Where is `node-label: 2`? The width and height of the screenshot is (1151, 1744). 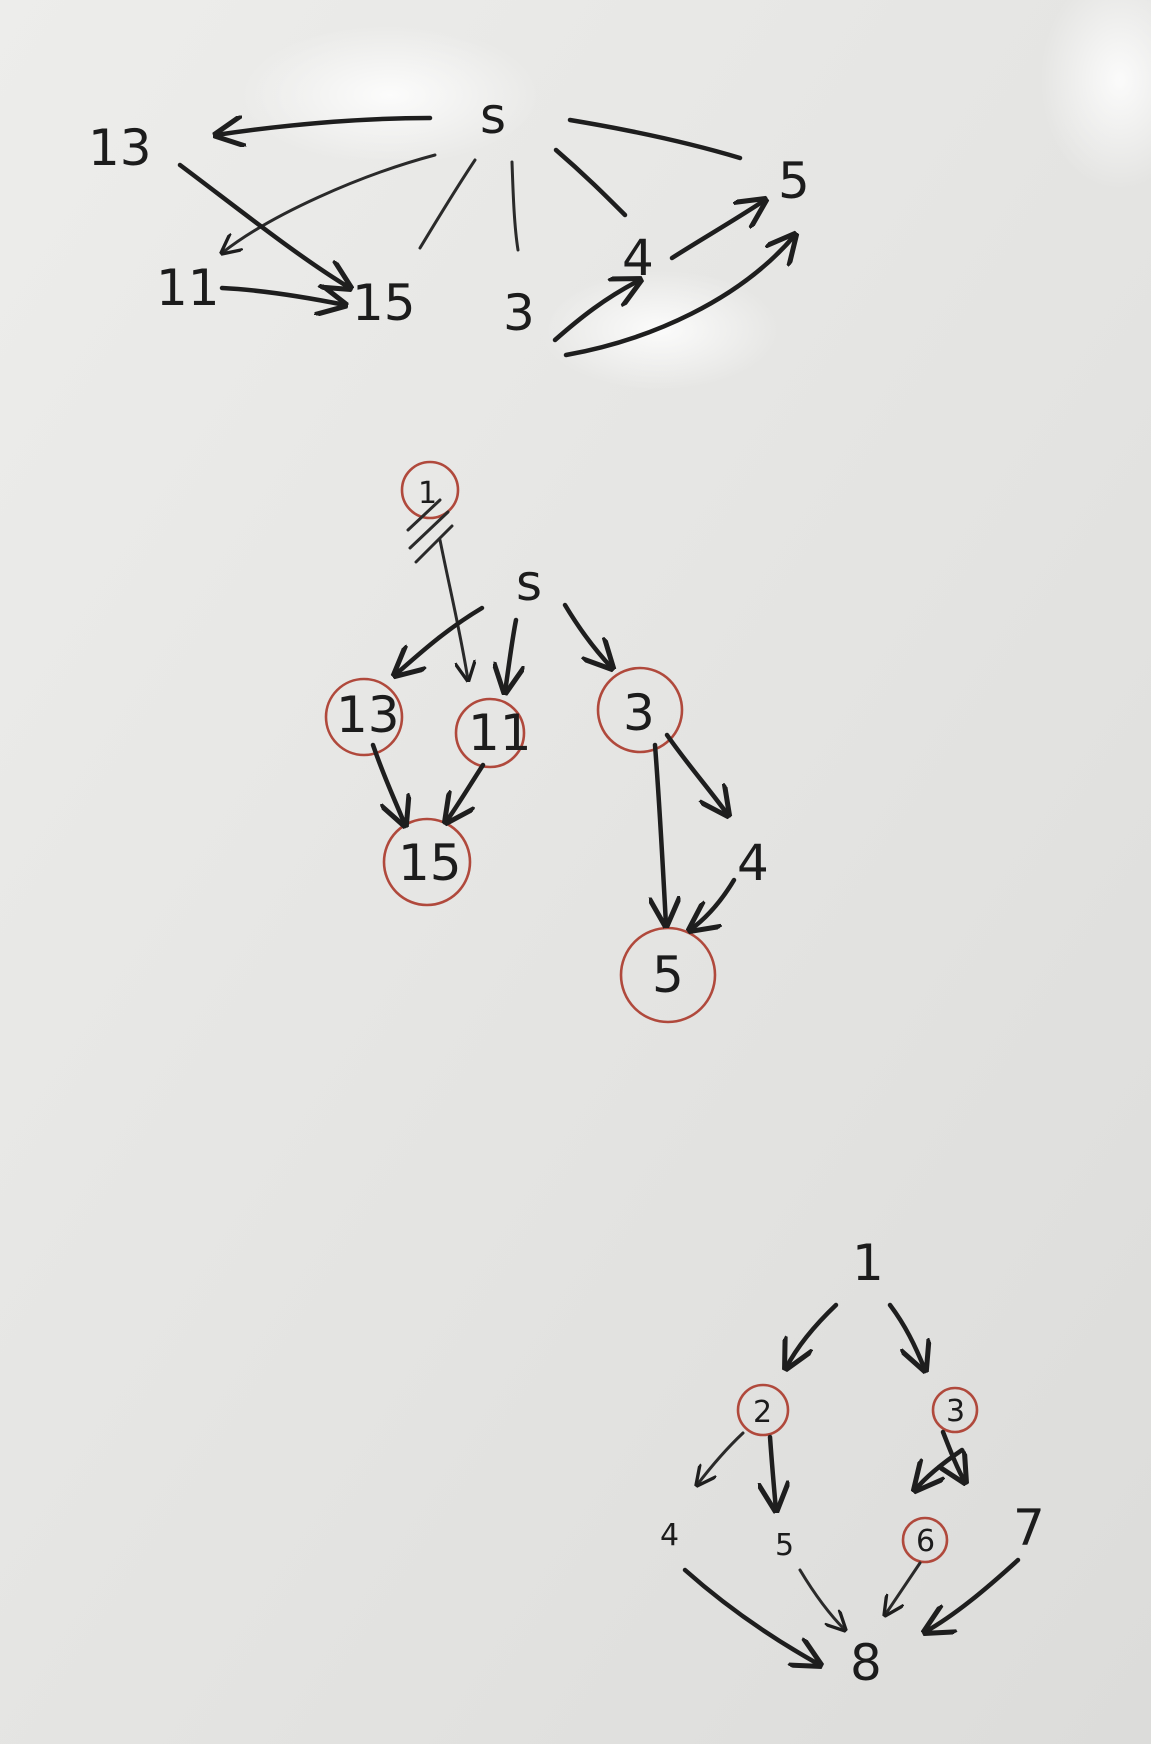
node-label: 2 is located at coordinates (762, 1412).